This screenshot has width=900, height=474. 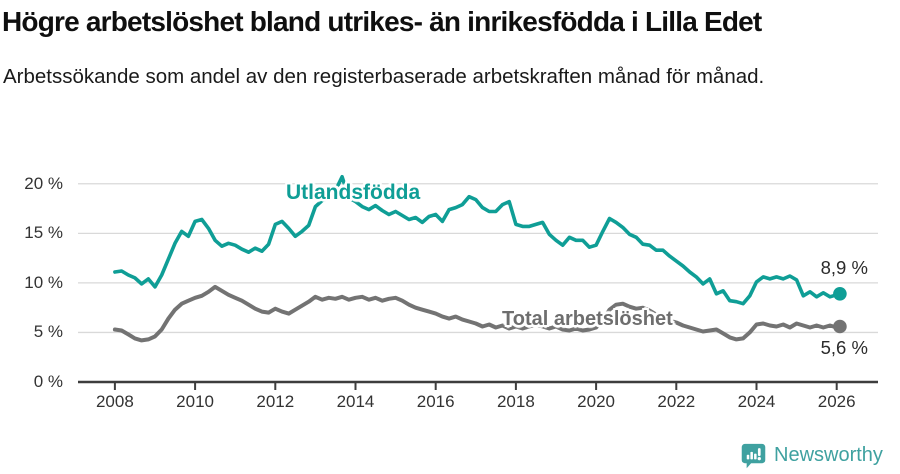 I want to click on x-tick-label: 2010, so click(x=195, y=401).